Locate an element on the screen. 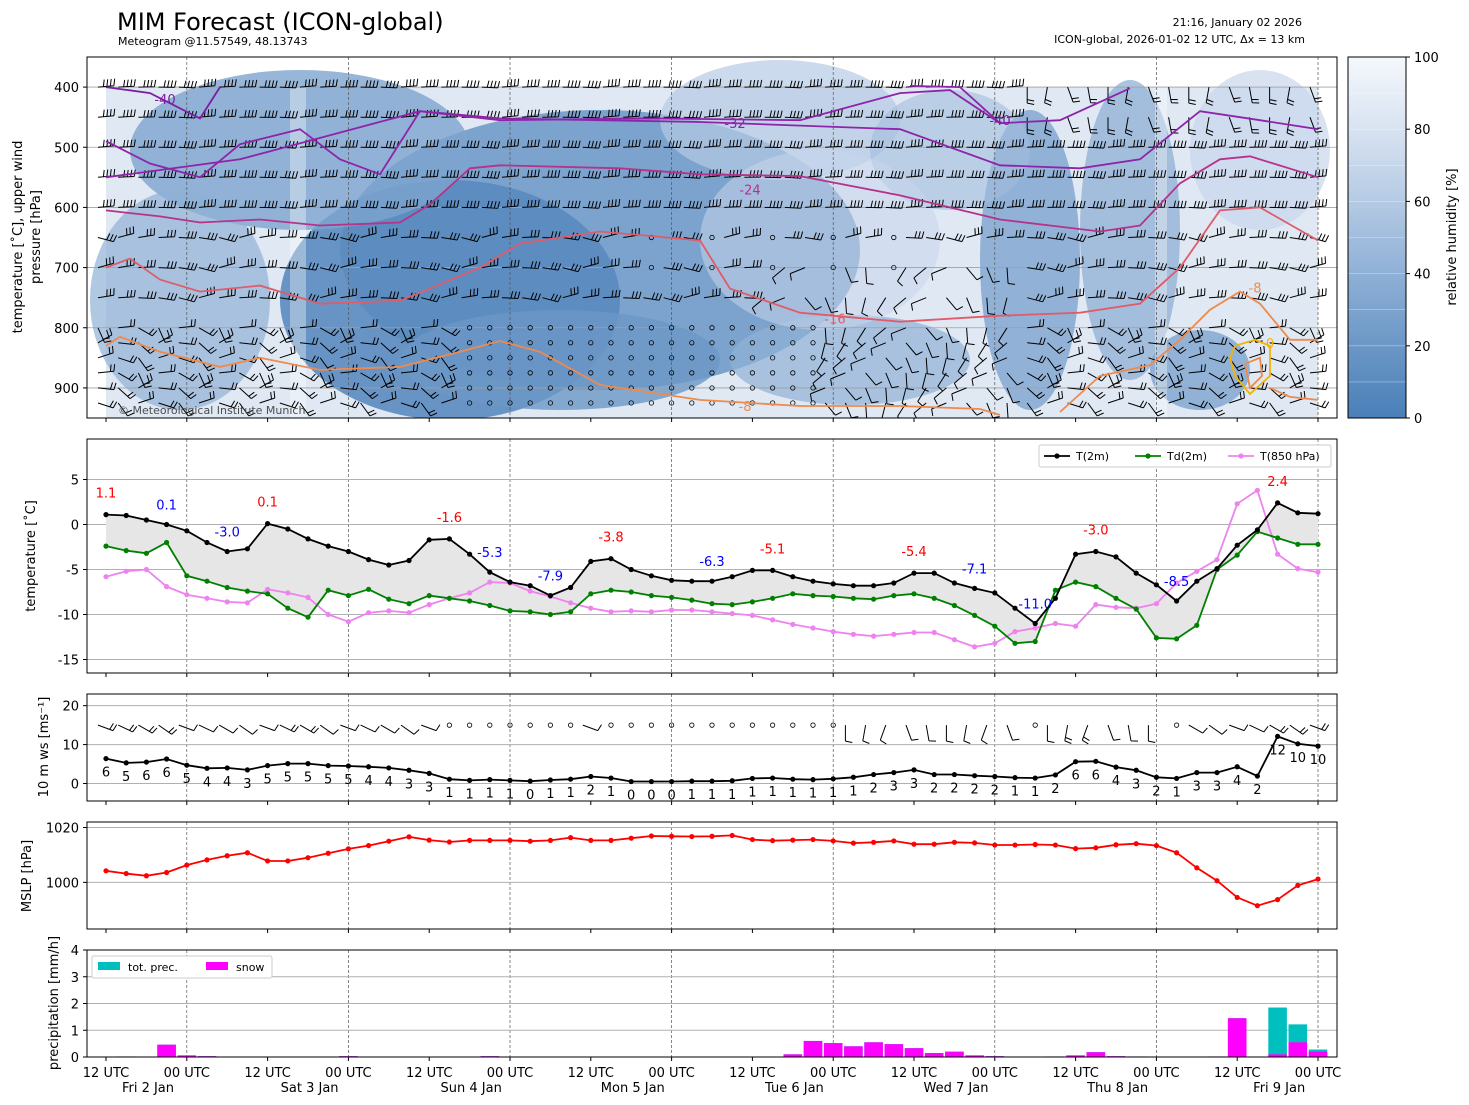 The height and width of the screenshot is (1105, 1469). wind-ylabel: 10 m ws [ms⁻¹] is located at coordinates (44, 747).